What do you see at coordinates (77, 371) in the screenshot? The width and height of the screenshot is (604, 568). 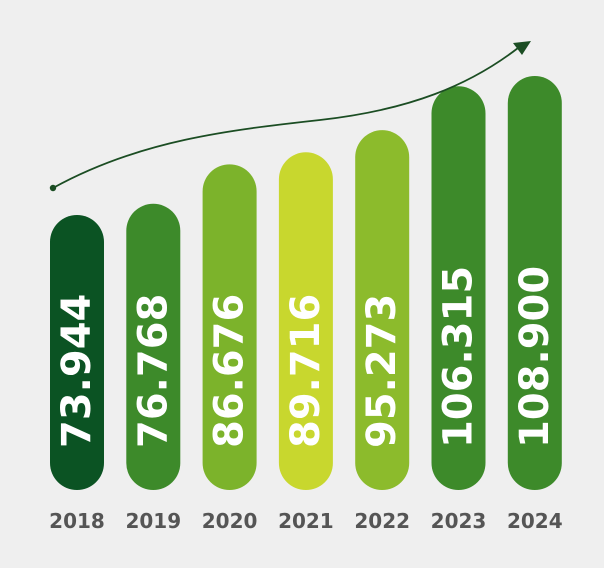 I see `bar-value-label-2018: 73.944` at bounding box center [77, 371].